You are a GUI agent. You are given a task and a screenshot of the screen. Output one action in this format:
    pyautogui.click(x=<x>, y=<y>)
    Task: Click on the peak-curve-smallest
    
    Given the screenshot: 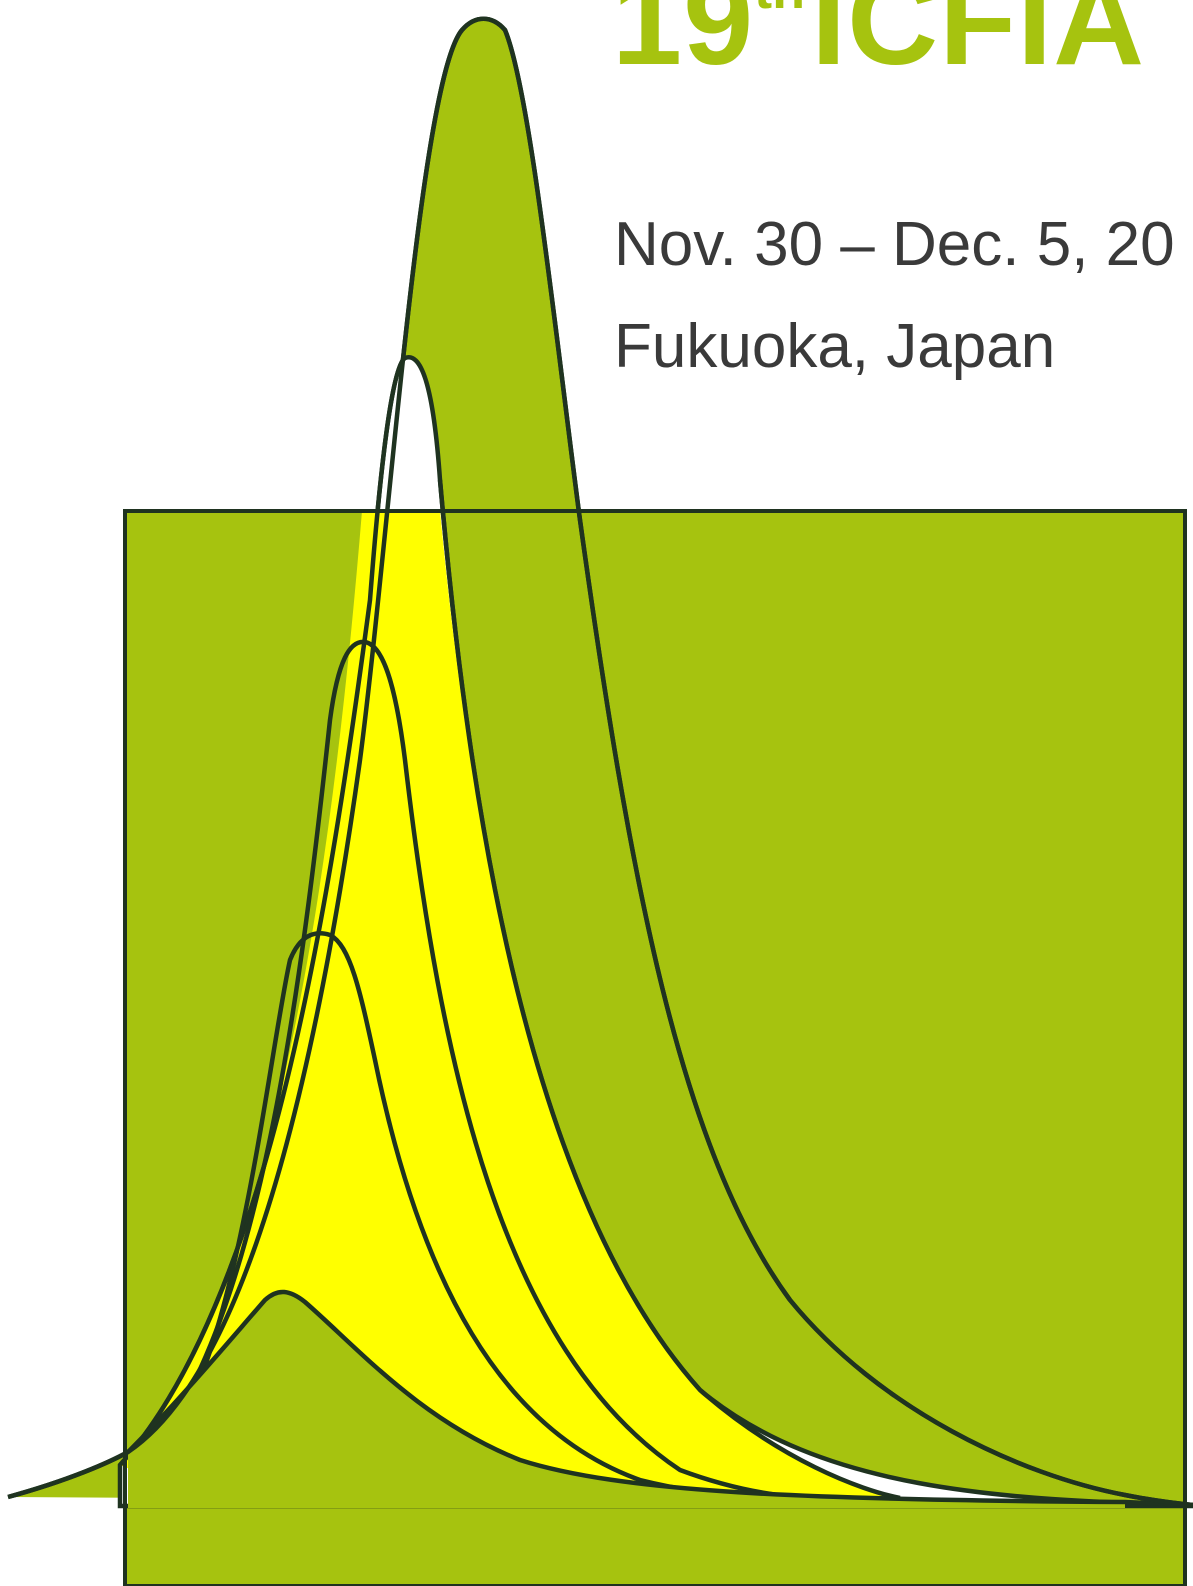 What is the action you would take?
    pyautogui.click(x=659, y=1398)
    